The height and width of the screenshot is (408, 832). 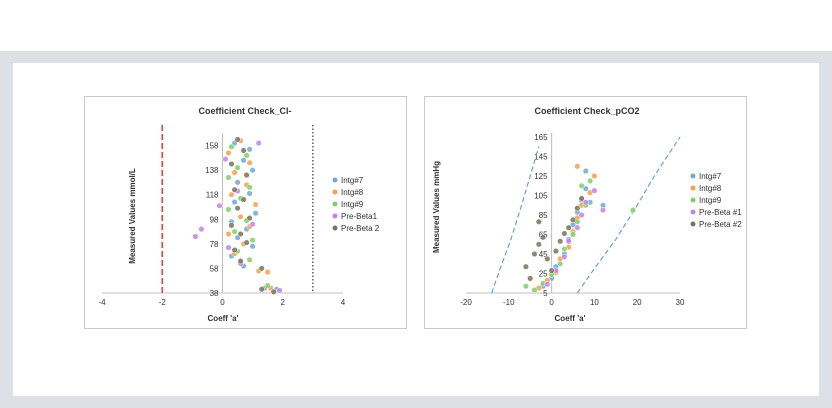 What do you see at coordinates (214, 268) in the screenshot?
I see `y-tick-label: 58` at bounding box center [214, 268].